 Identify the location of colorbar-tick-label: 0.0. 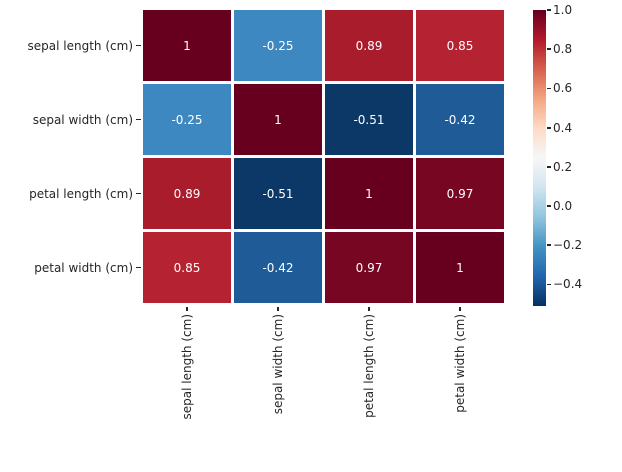
(563, 206).